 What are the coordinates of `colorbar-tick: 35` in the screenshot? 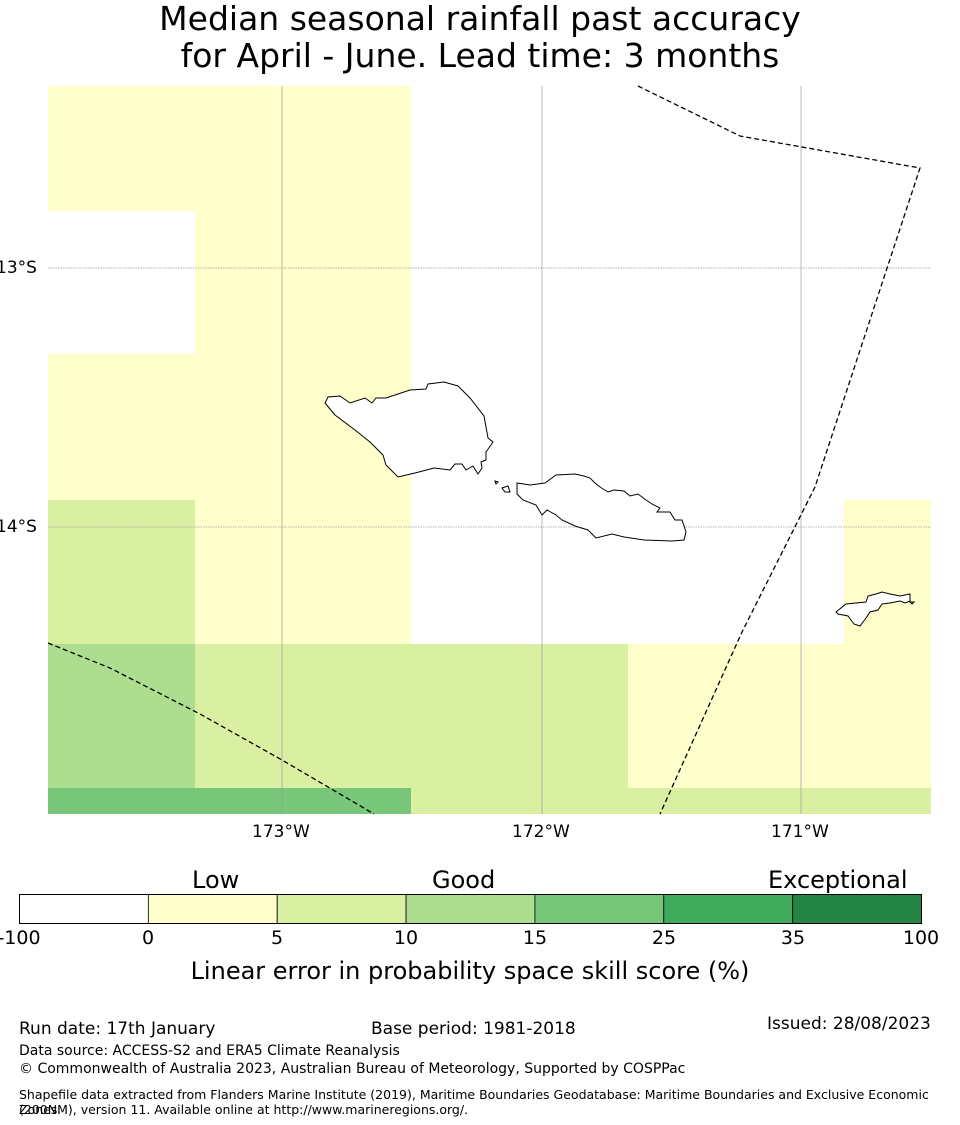 It's located at (793, 938).